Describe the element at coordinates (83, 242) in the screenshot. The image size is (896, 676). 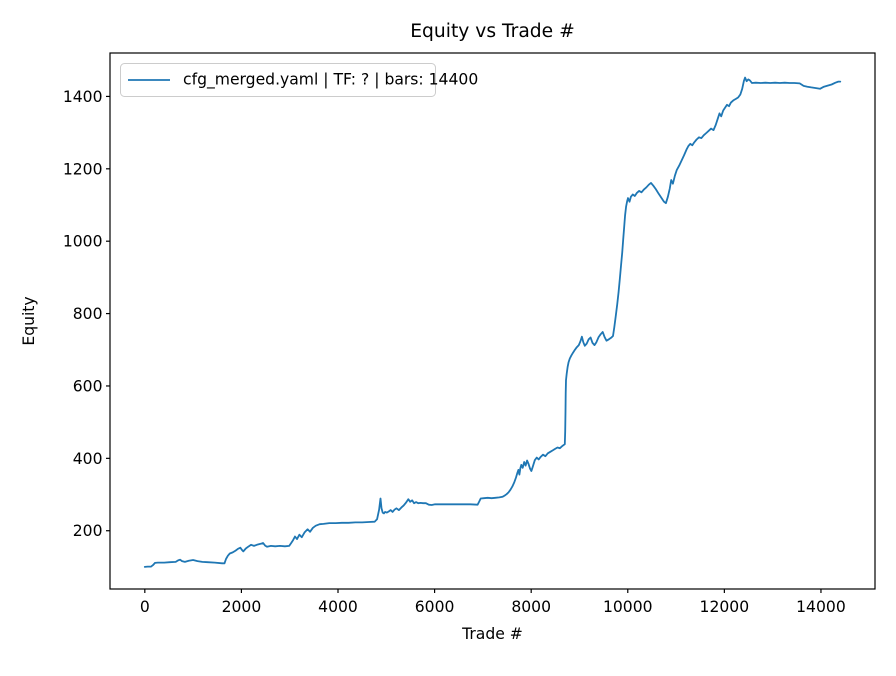
I see `y-tick-label: 1000` at that location.